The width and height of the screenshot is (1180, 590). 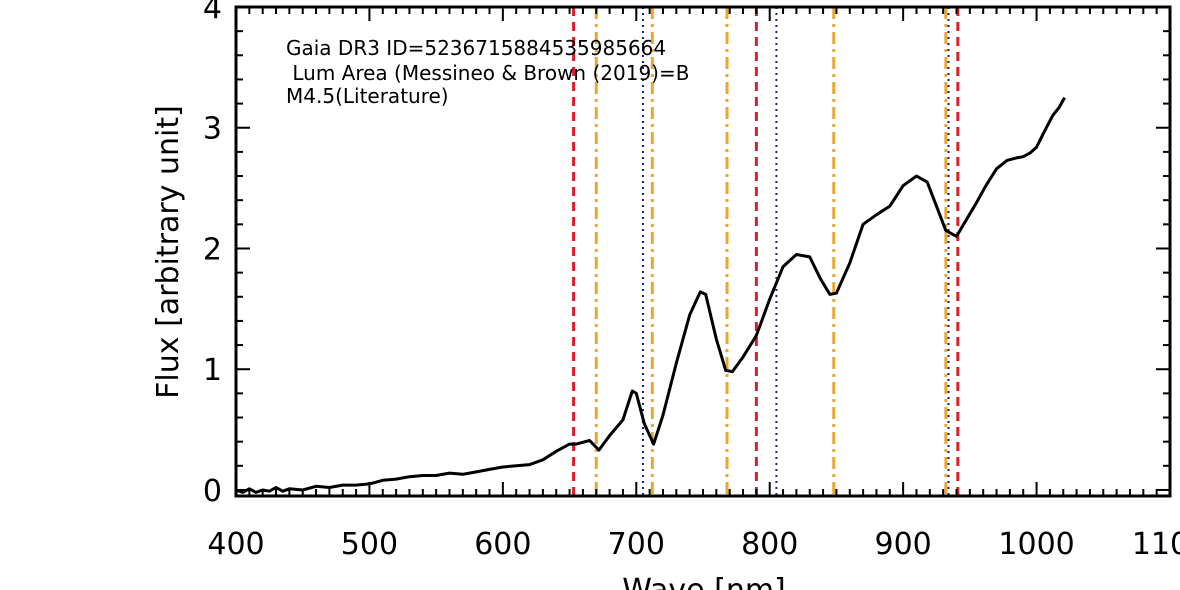 What do you see at coordinates (367, 96) in the screenshot?
I see `annotation-line-3: M4.5(Literature)` at bounding box center [367, 96].